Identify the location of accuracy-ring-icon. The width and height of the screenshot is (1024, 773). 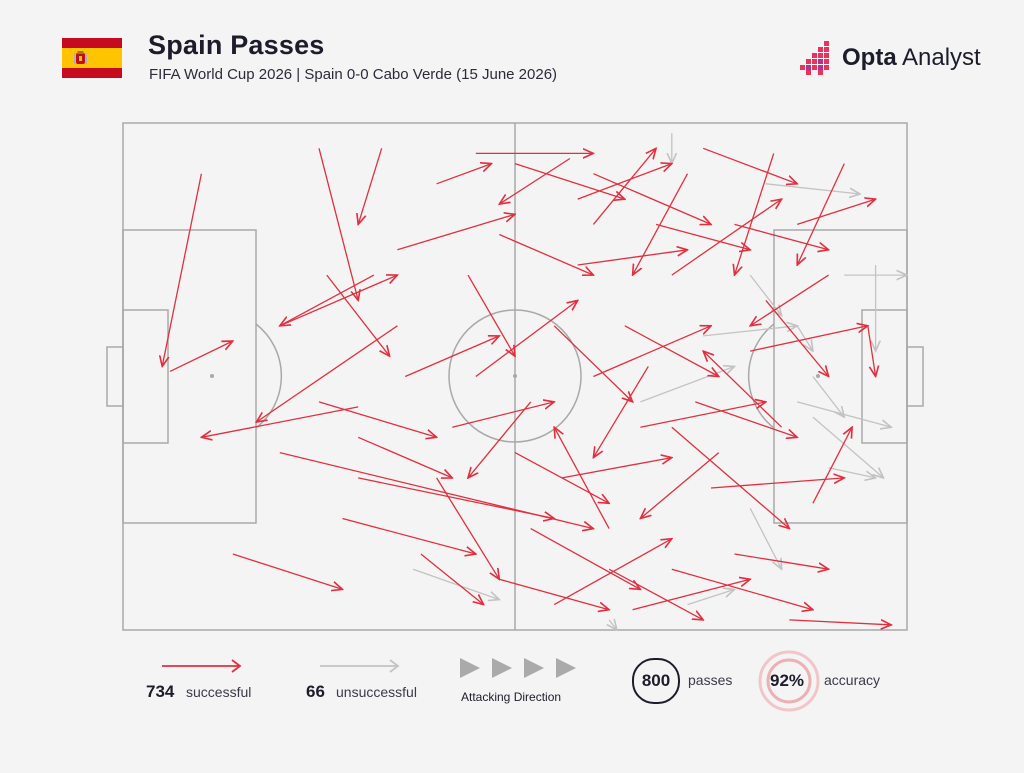
(789, 681).